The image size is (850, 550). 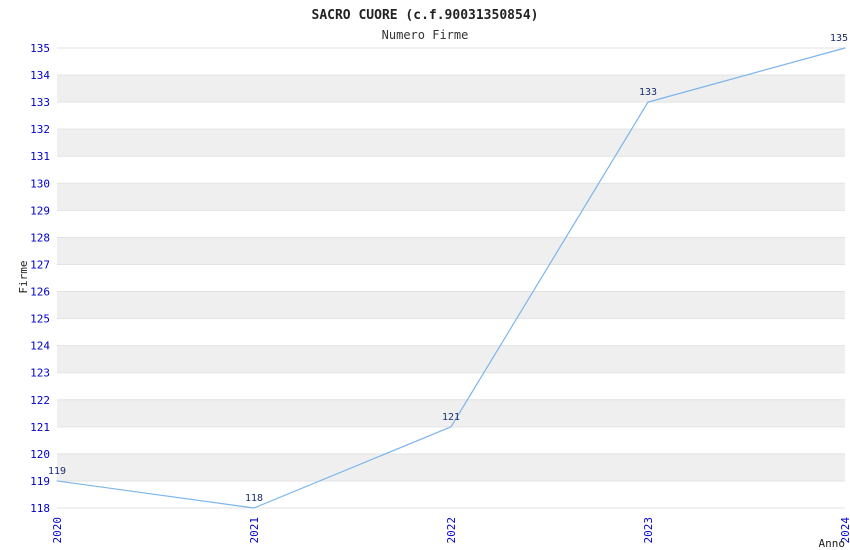 I want to click on y-tick-label: 135, so click(x=40, y=48).